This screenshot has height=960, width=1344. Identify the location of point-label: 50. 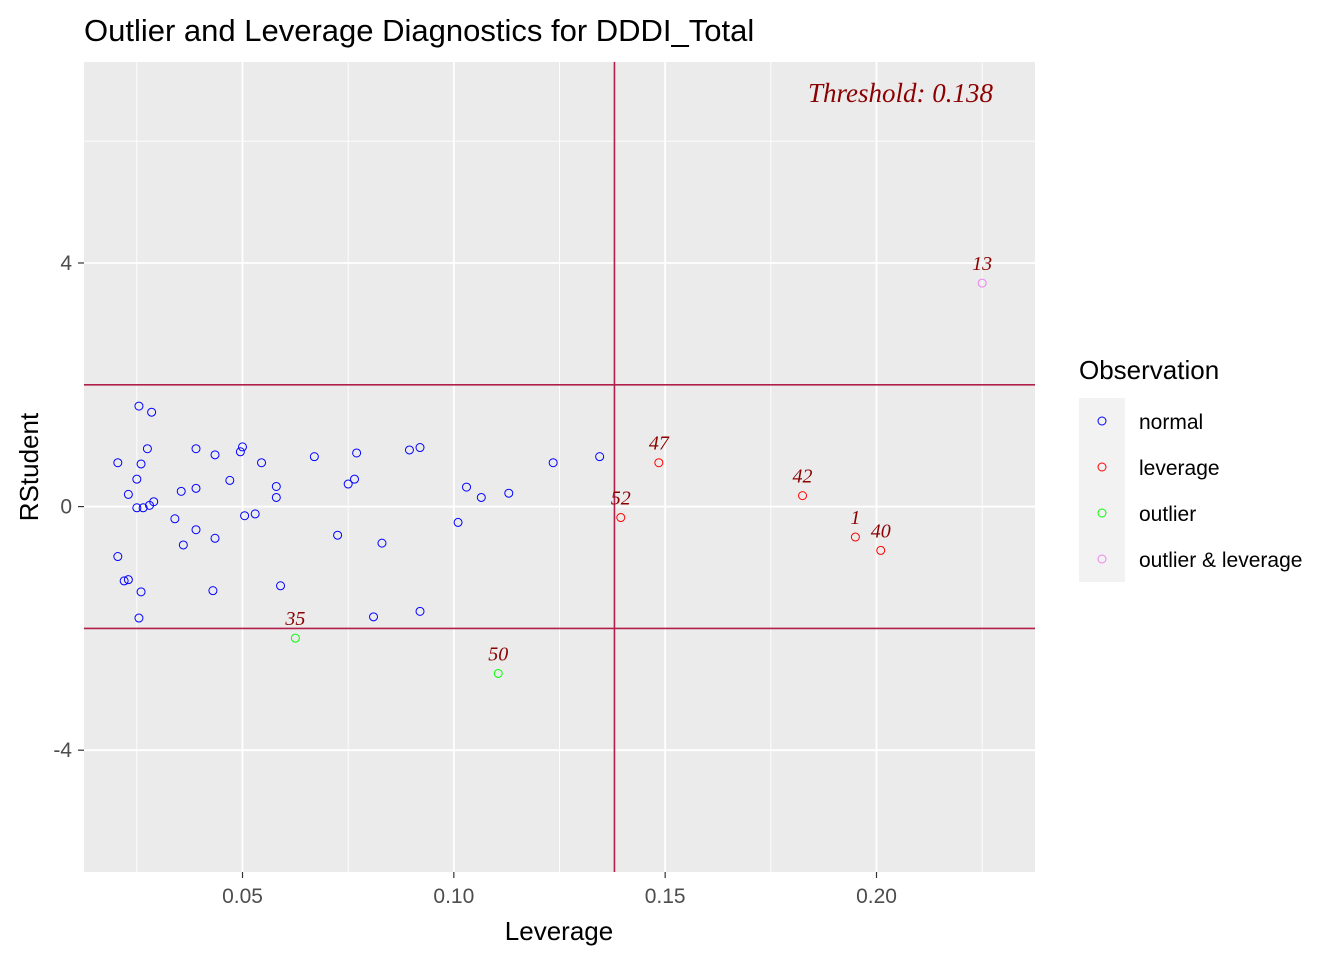
(498, 654).